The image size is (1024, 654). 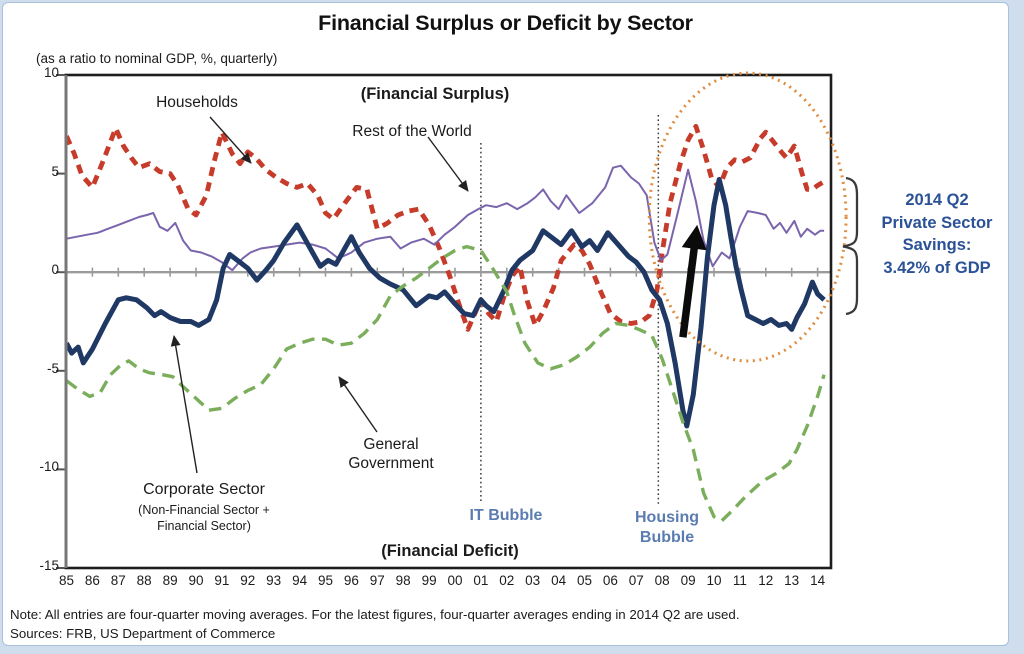 What do you see at coordinates (636, 580) in the screenshot?
I see `x-tick-label: 07` at bounding box center [636, 580].